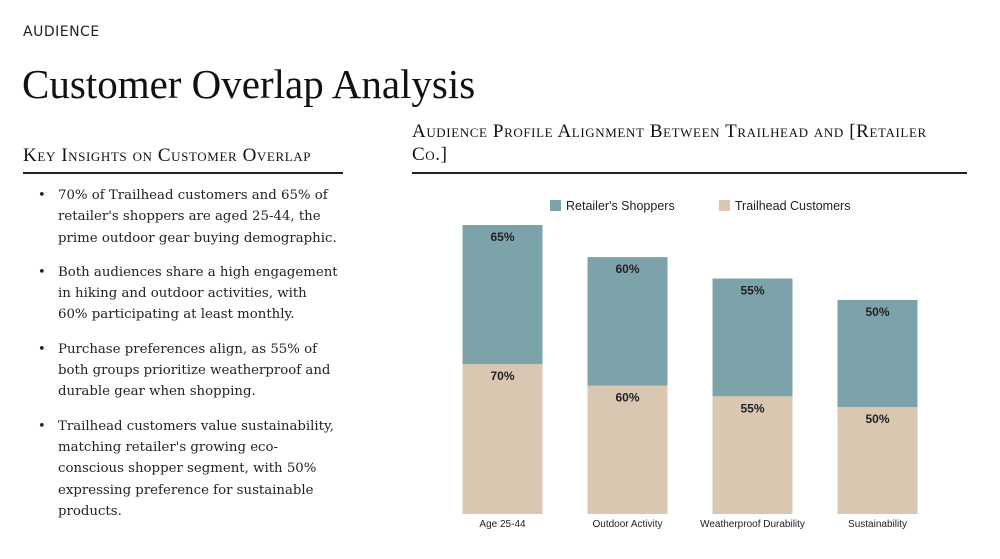 The height and width of the screenshot is (559, 1000). What do you see at coordinates (61, 32) in the screenshot?
I see `section-eyebrow: AUDIENCE` at bounding box center [61, 32].